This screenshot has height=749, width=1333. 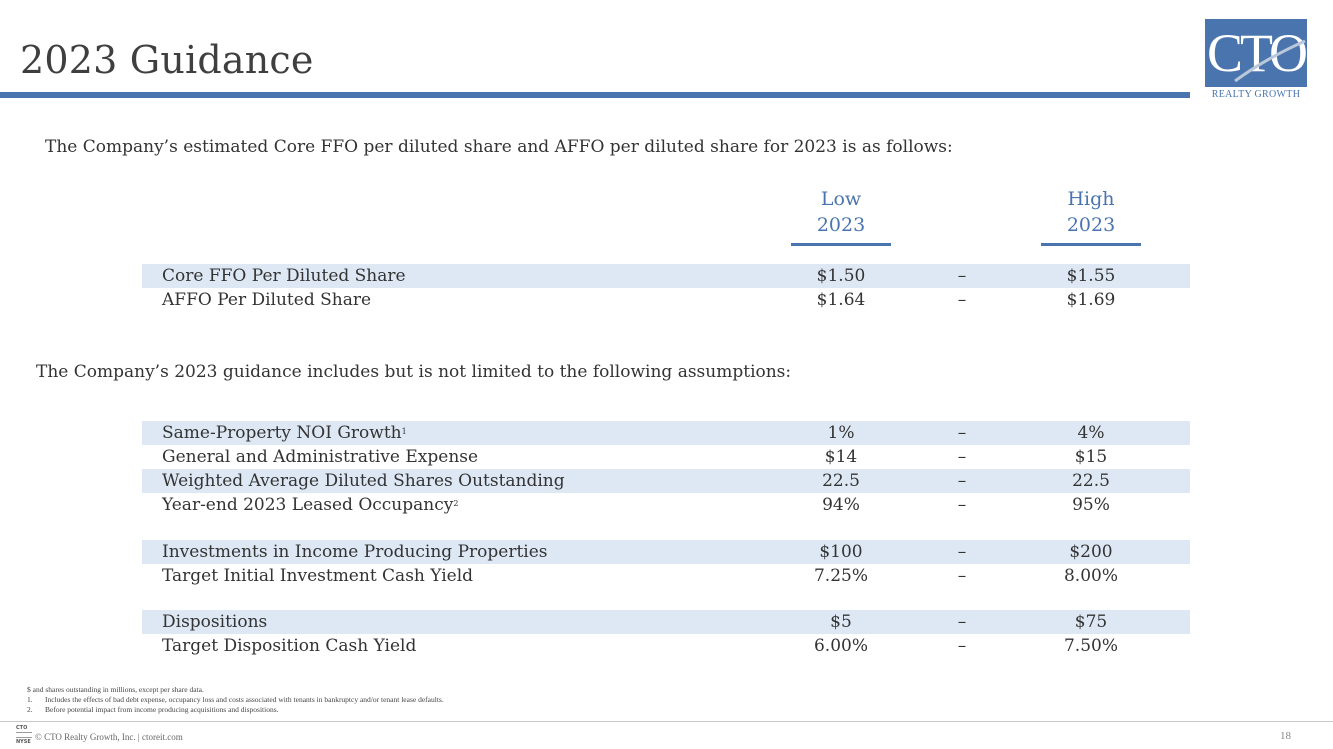 What do you see at coordinates (840, 646) in the screenshot?
I see `row-low-value: 6.00%` at bounding box center [840, 646].